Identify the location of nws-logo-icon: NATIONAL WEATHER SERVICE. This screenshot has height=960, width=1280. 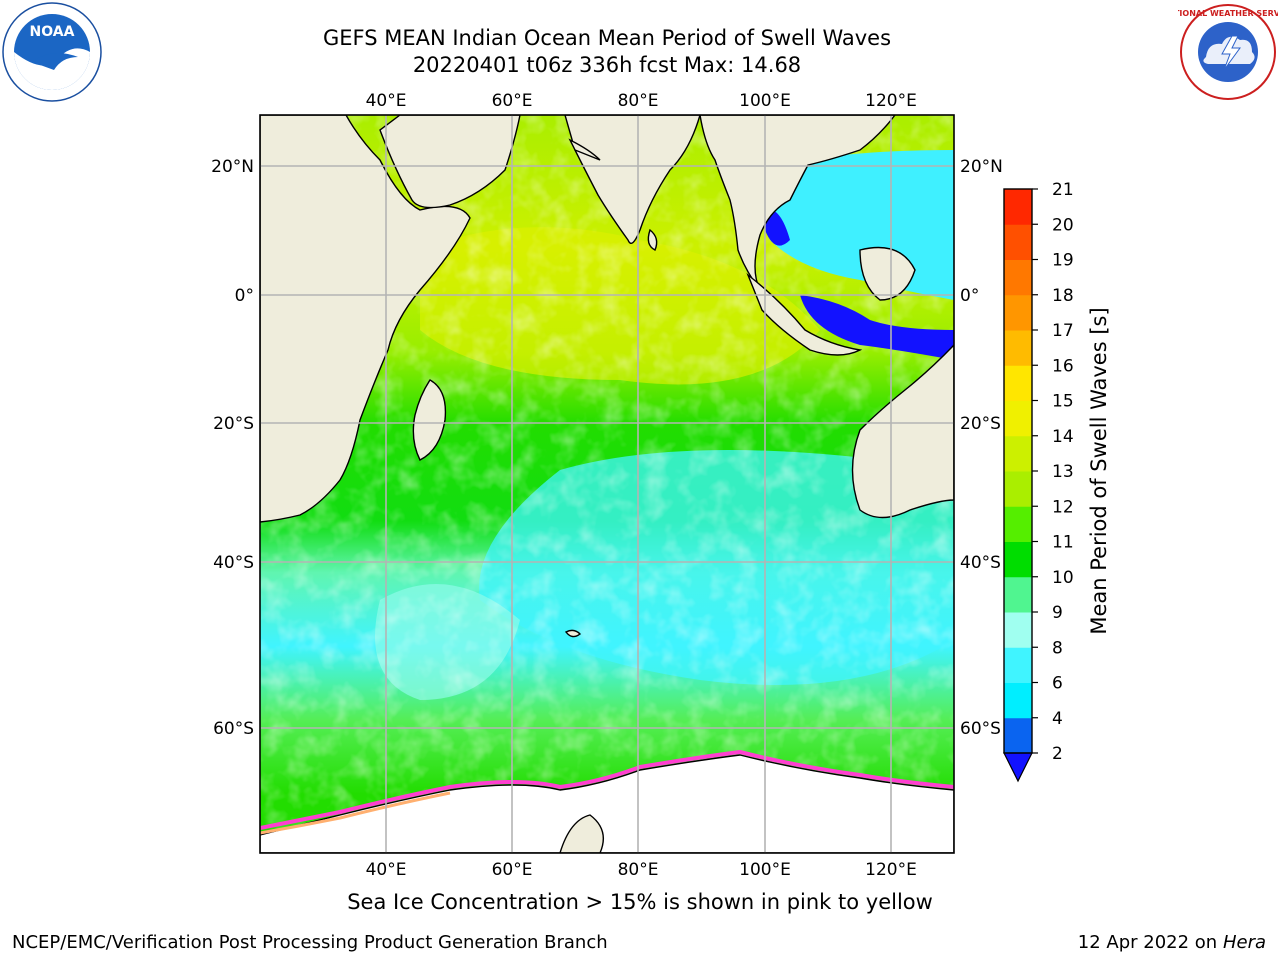
(1228, 52).